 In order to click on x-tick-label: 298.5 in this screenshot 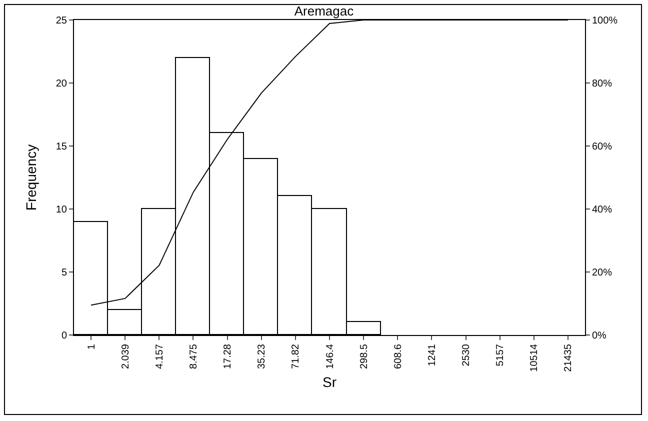, I will do `click(364, 357)`.